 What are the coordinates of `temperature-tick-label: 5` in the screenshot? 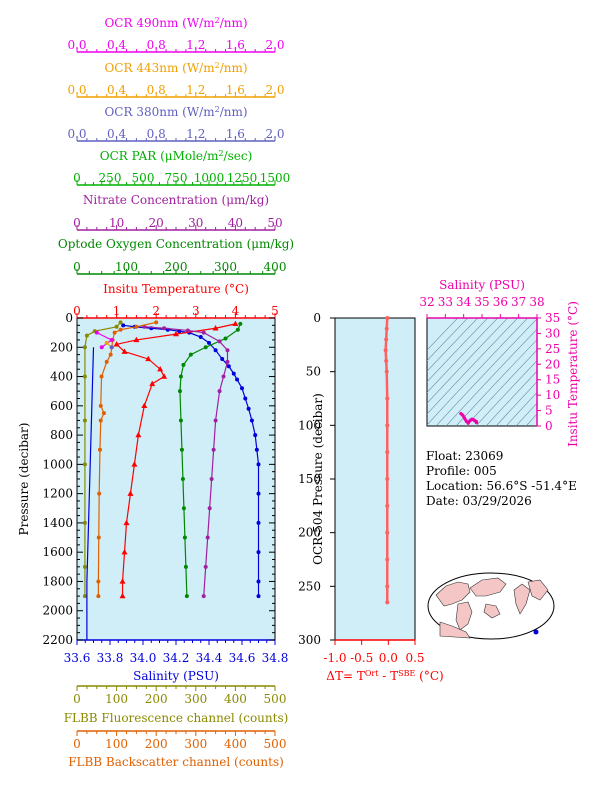 It's located at (275, 311).